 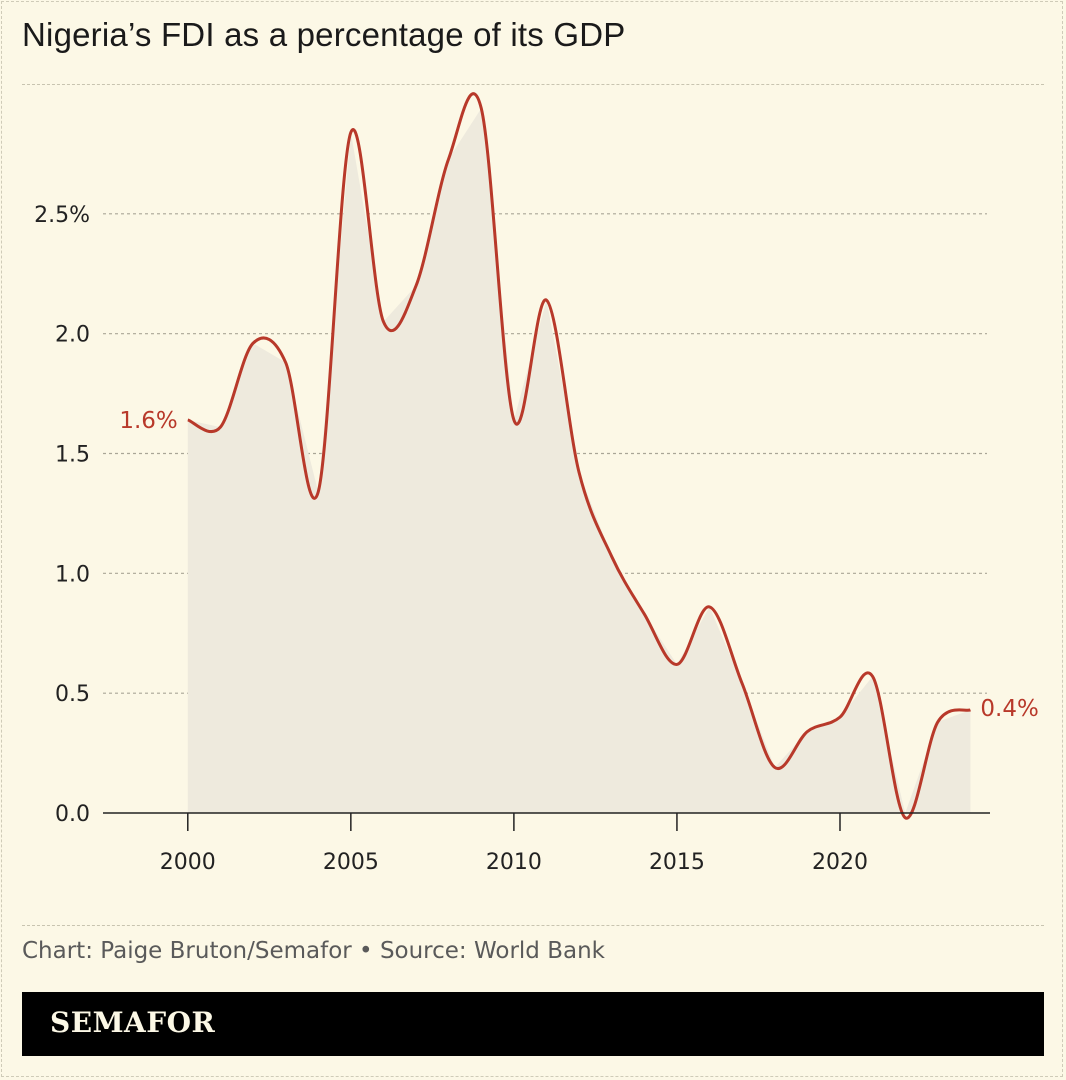 I want to click on x-tick-label: 2005, so click(x=351, y=862).